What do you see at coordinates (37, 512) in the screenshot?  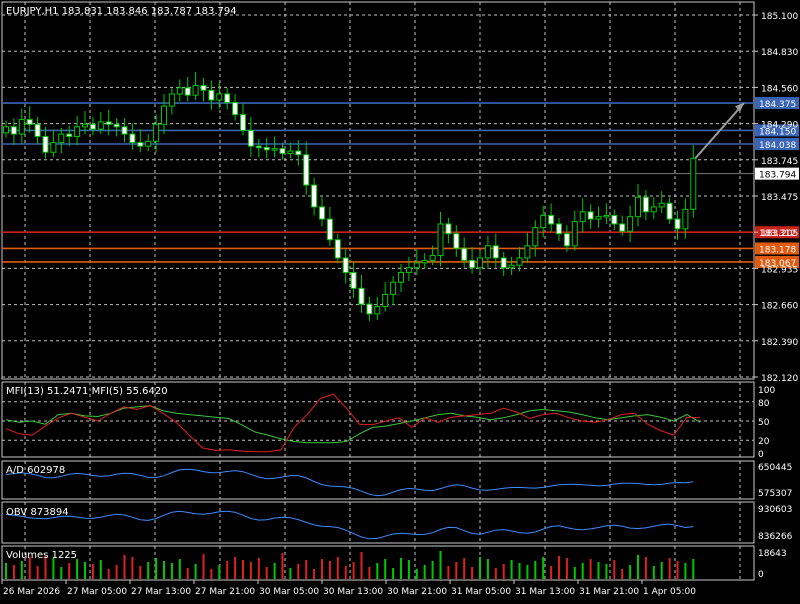 I see `obv-label: OBV 873894` at bounding box center [37, 512].